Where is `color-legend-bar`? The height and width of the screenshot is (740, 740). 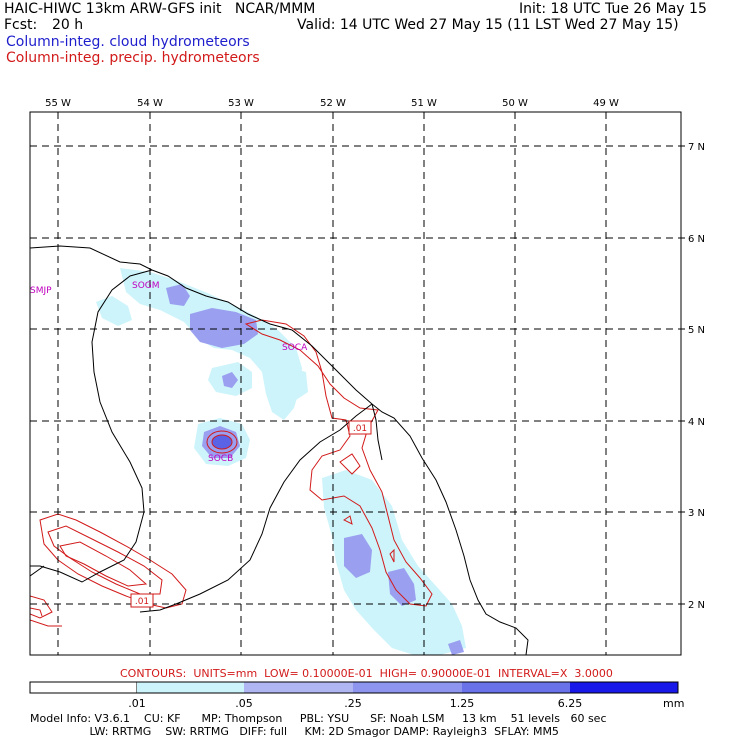
color-legend-bar is located at coordinates (354, 687).